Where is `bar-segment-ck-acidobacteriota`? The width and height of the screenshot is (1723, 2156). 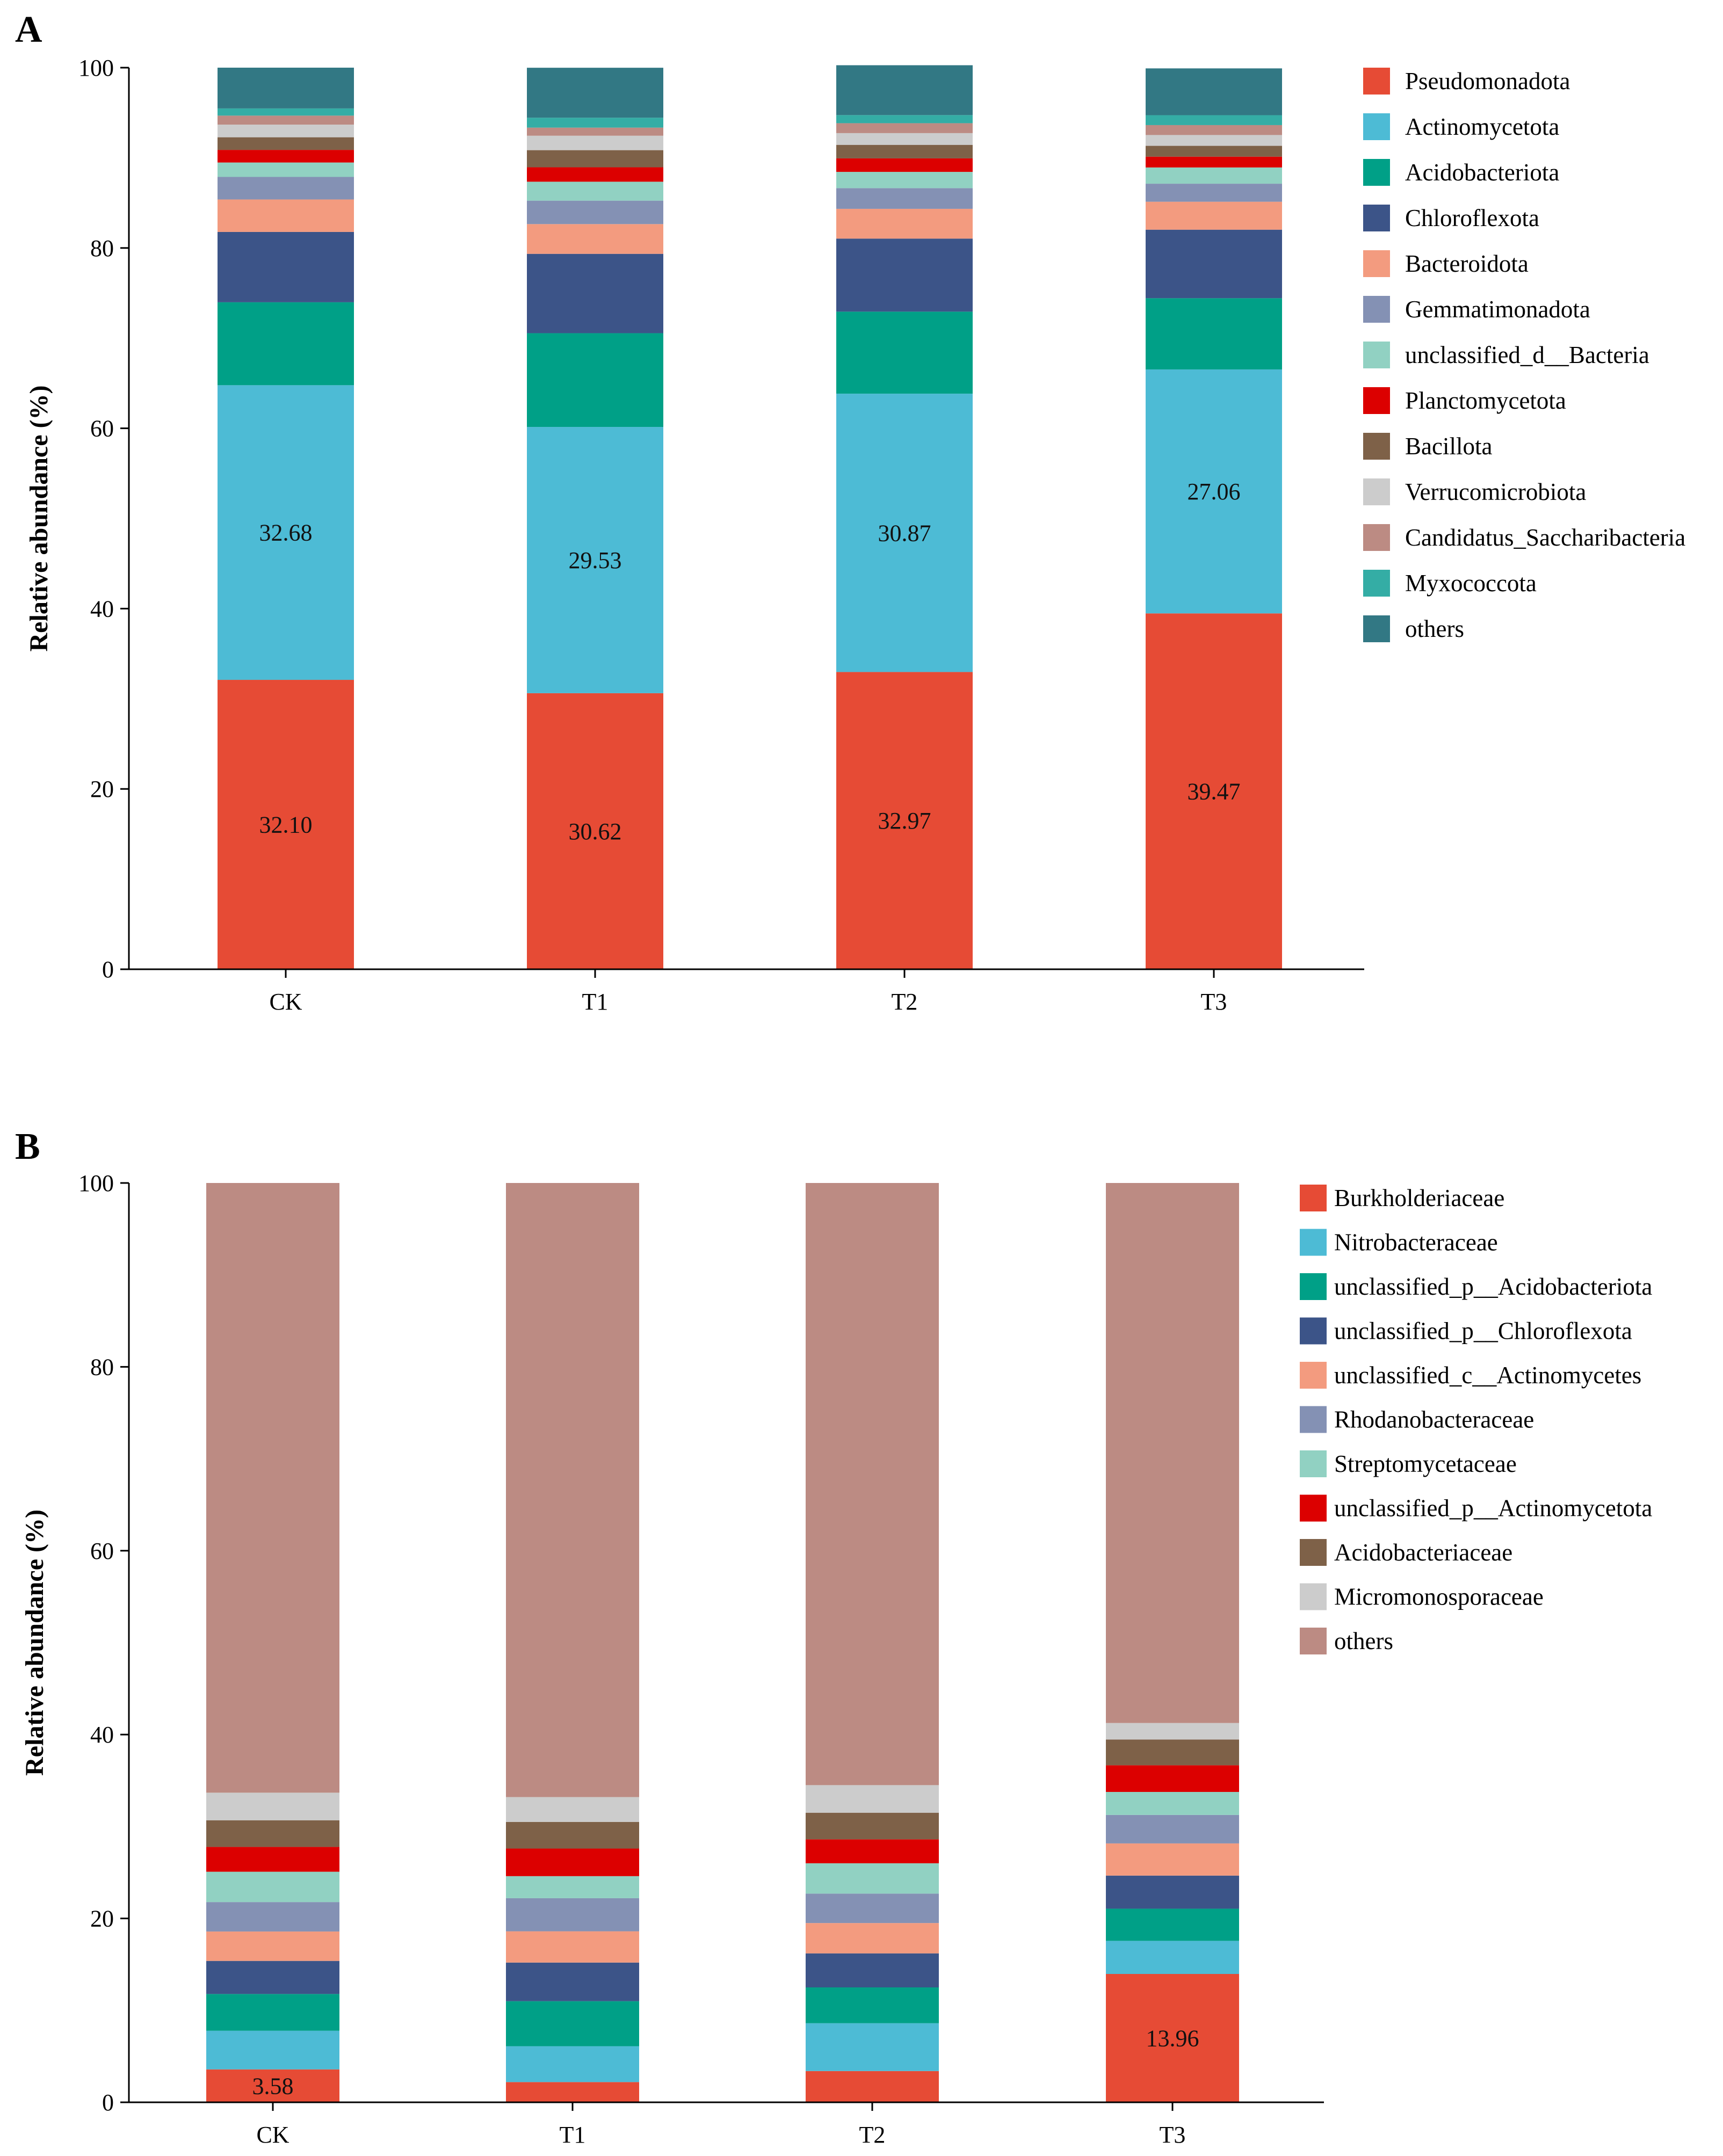 bar-segment-ck-acidobacteriota is located at coordinates (286, 344).